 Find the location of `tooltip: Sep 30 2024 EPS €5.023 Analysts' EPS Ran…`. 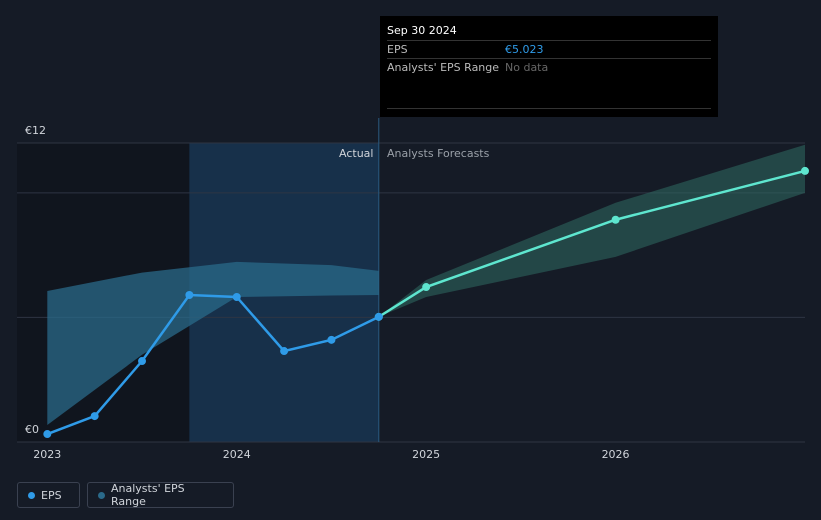

tooltip: Sep 30 2024 EPS €5.023 Analysts' EPS Ran… is located at coordinates (549, 66).